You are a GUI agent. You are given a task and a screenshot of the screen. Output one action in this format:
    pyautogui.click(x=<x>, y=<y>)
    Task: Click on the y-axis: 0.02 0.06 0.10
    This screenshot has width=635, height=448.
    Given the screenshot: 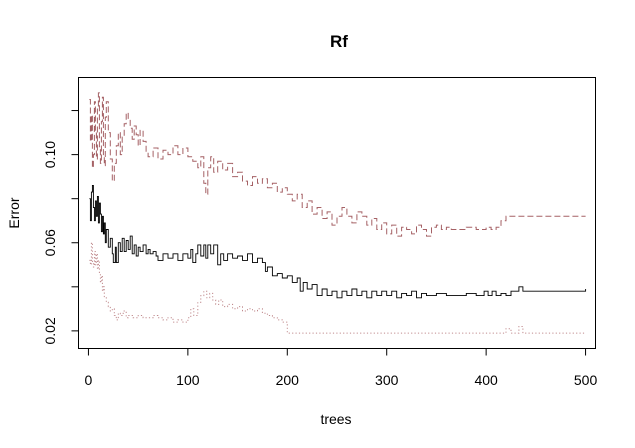 What is the action you would take?
    pyautogui.click(x=60, y=227)
    